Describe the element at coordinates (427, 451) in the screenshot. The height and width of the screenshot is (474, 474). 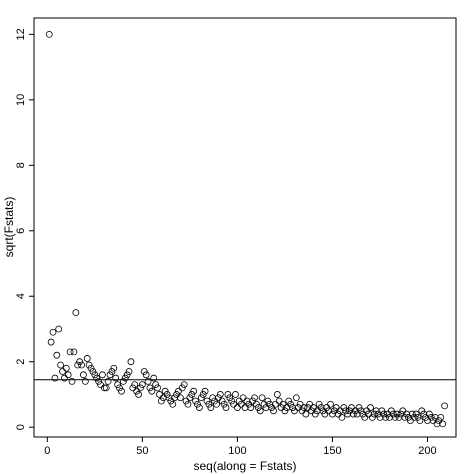
I see `x-tick-label: 200` at that location.